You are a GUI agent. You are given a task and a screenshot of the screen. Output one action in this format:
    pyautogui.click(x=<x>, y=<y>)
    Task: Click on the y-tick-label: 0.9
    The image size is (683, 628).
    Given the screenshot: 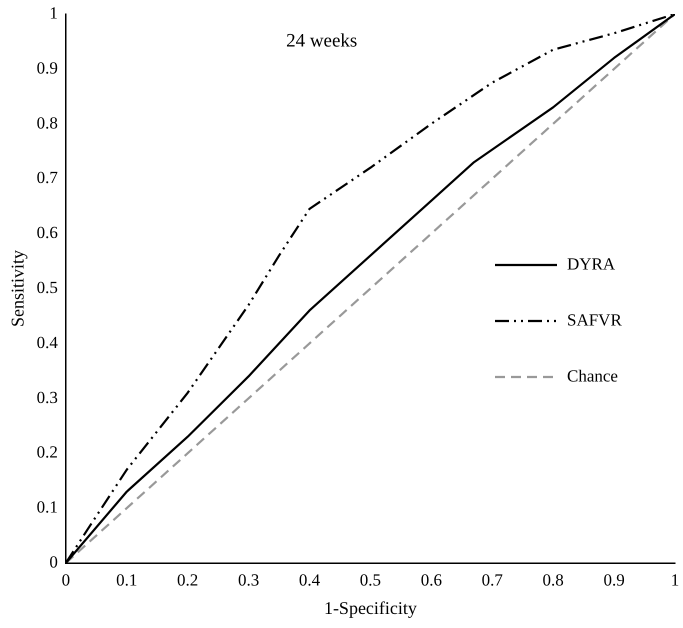 What is the action you would take?
    pyautogui.click(x=47, y=68)
    